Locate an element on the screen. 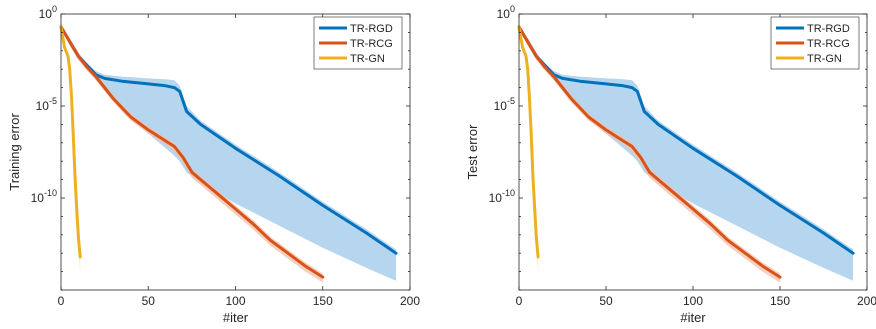  y-axis-label: Test error is located at coordinates (472, 152).